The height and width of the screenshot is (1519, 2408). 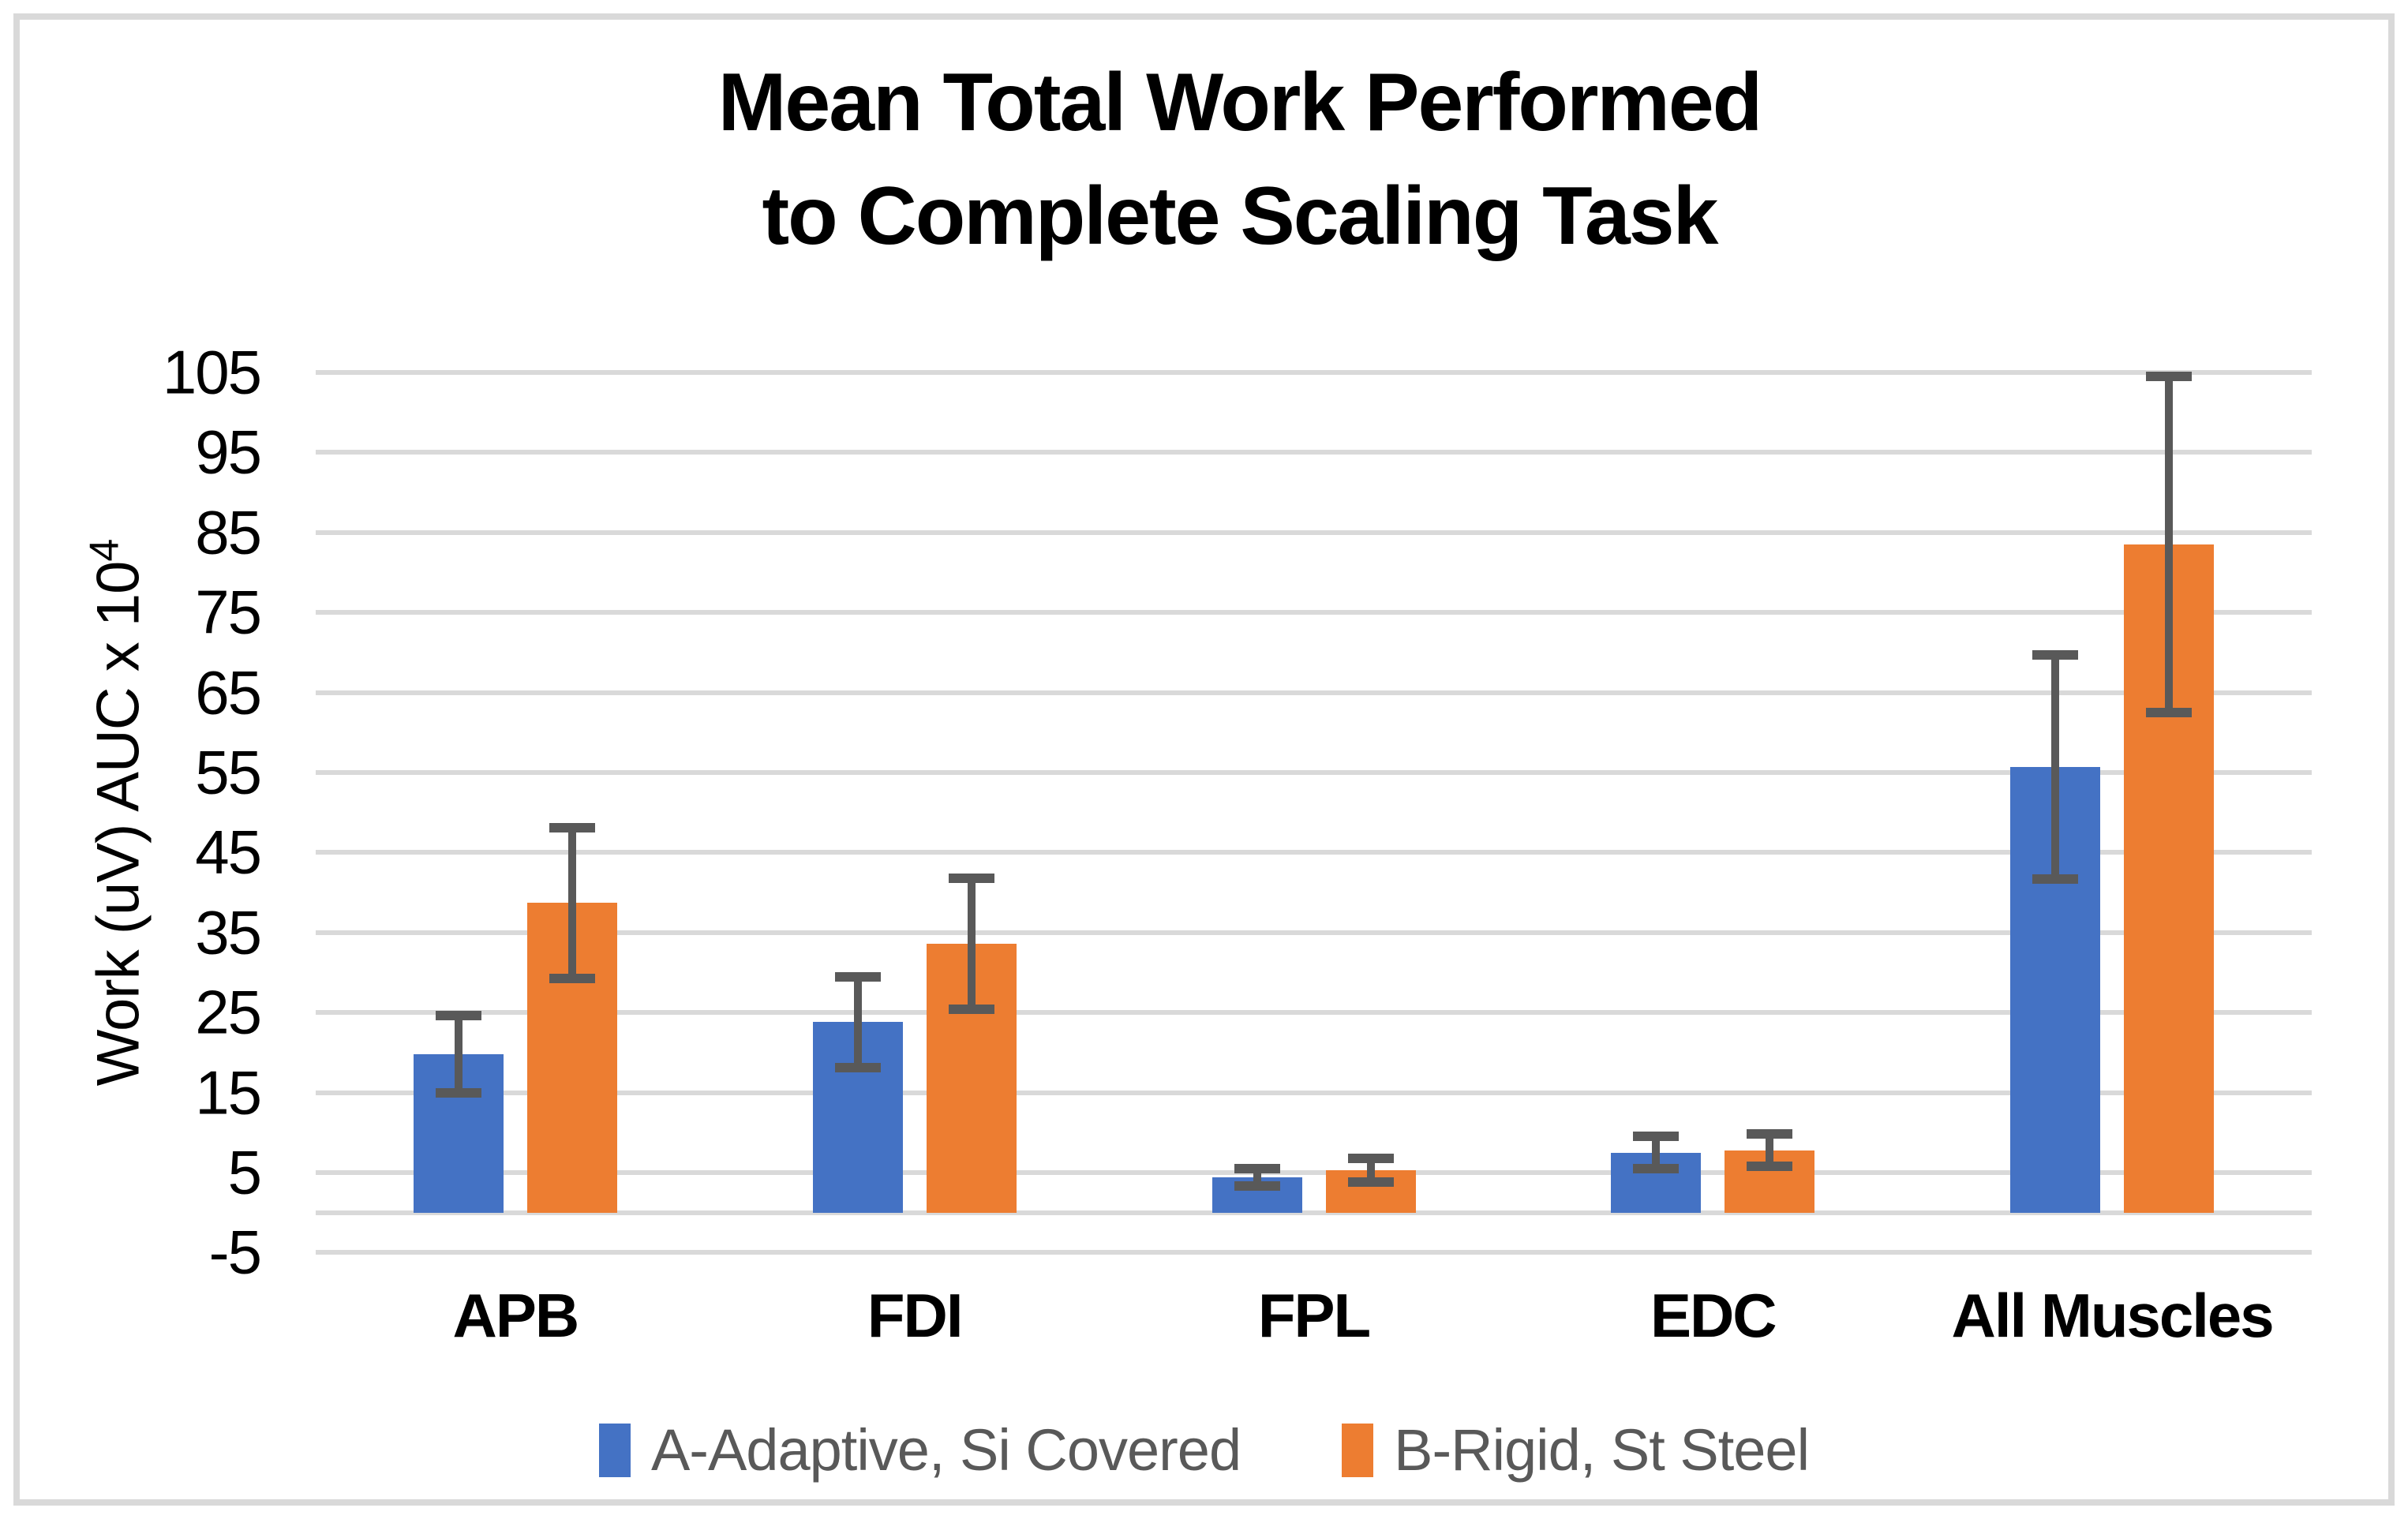 What do you see at coordinates (945, 1450) in the screenshot?
I see `legend-label: A-Adaptive, Si Covered` at bounding box center [945, 1450].